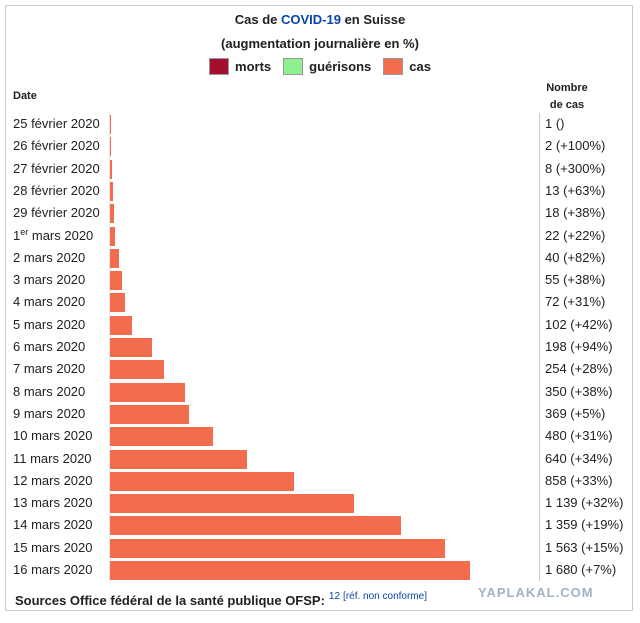 This screenshot has width=640, height=623. Describe the element at coordinates (407, 66) in the screenshot. I see `legend-item-cas: cas` at that location.